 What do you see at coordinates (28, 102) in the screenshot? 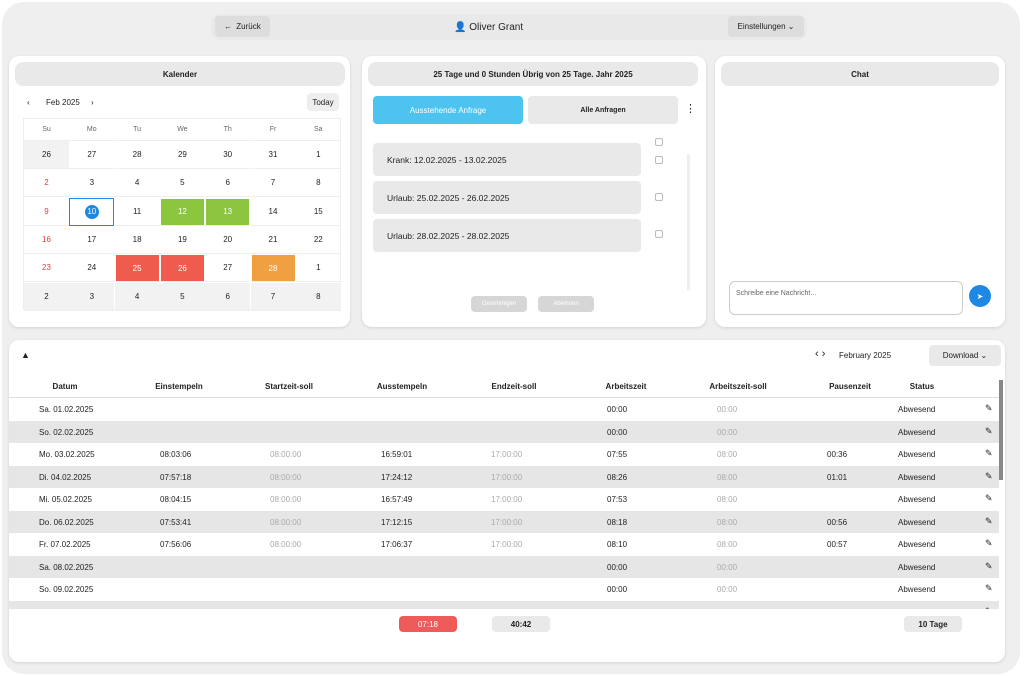
I see `prev-month: ‹` at bounding box center [28, 102].